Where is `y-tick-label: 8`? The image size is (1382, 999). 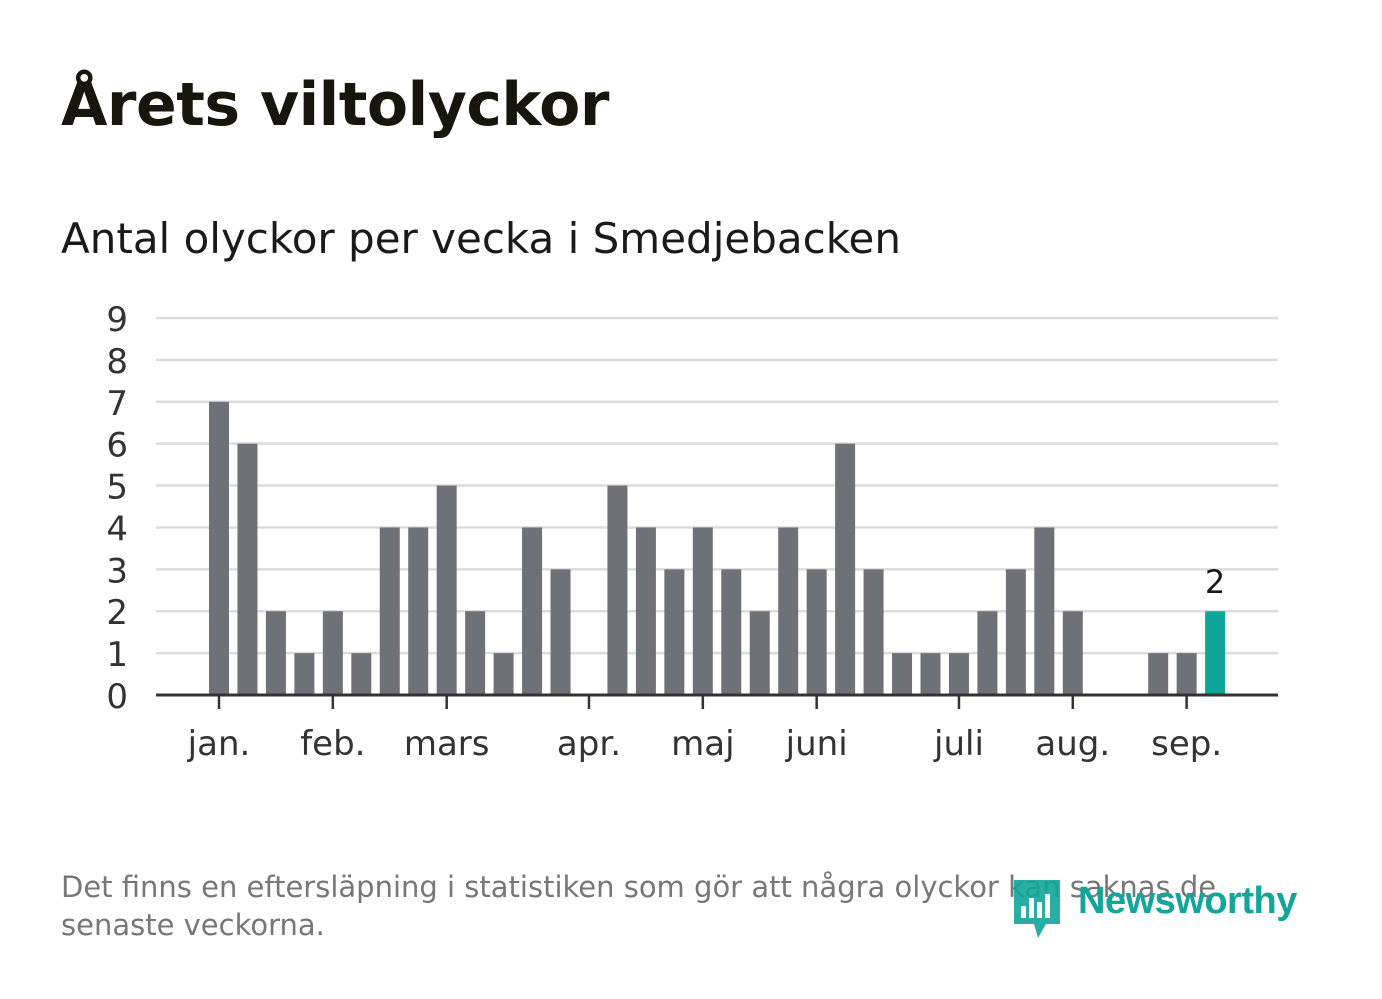
y-tick-label: 8 is located at coordinates (117, 362).